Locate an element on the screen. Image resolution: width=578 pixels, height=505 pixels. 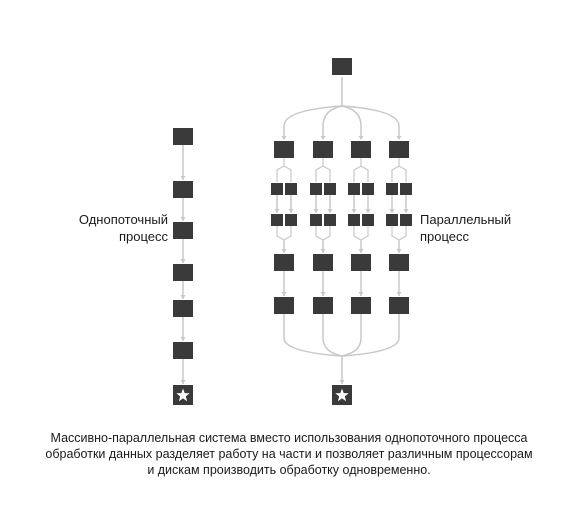
parallel-process-label: Параллельный процесс is located at coordinates (465, 228).